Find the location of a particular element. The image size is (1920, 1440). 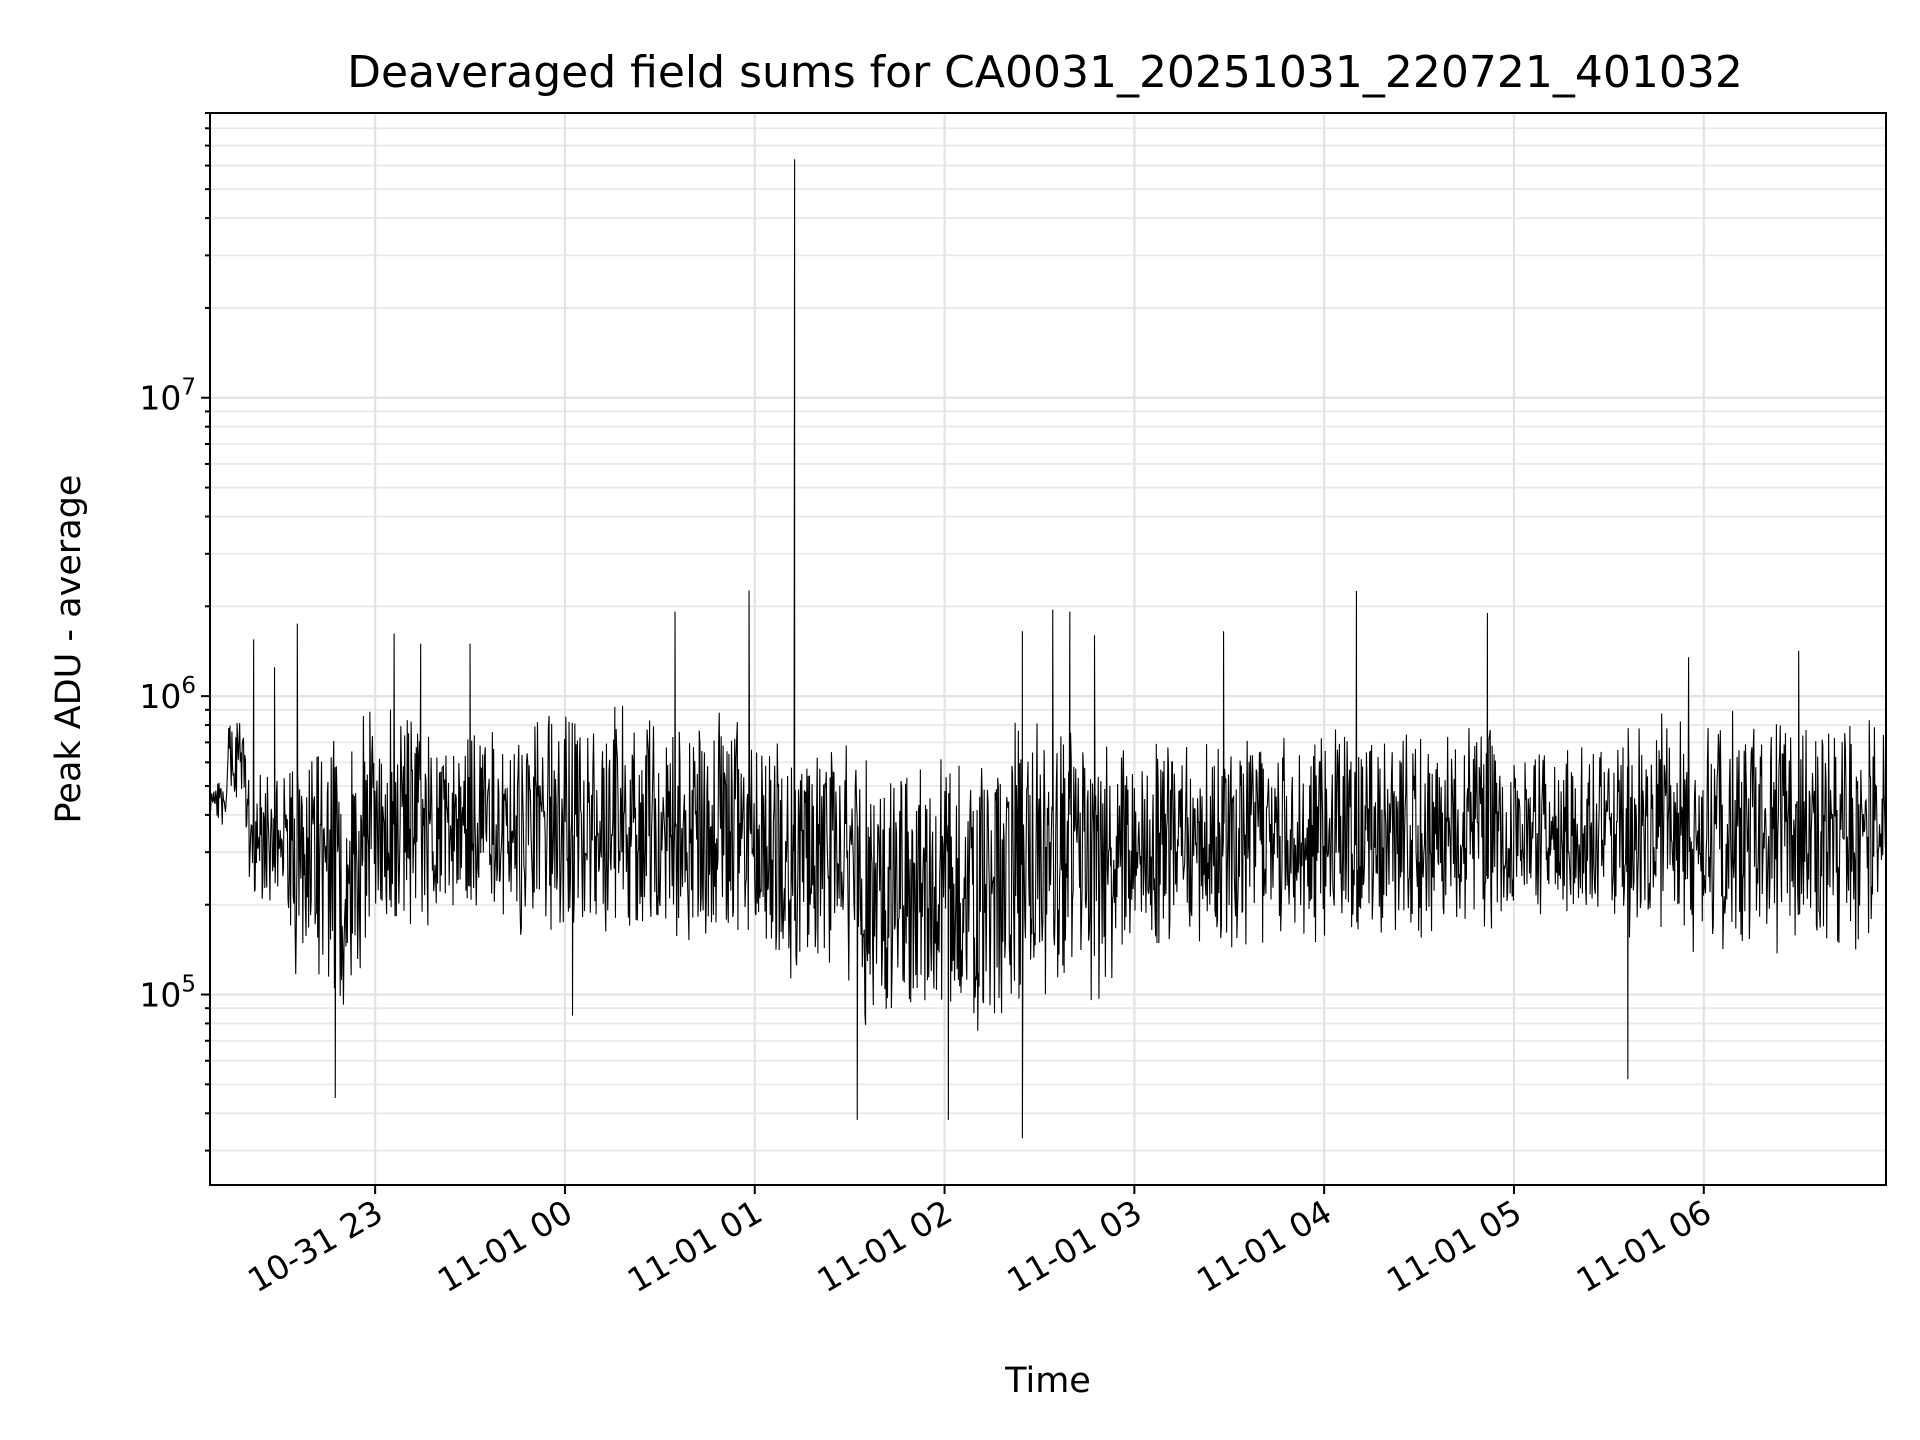

x-axis-label: Time is located at coordinates (1047, 1381).